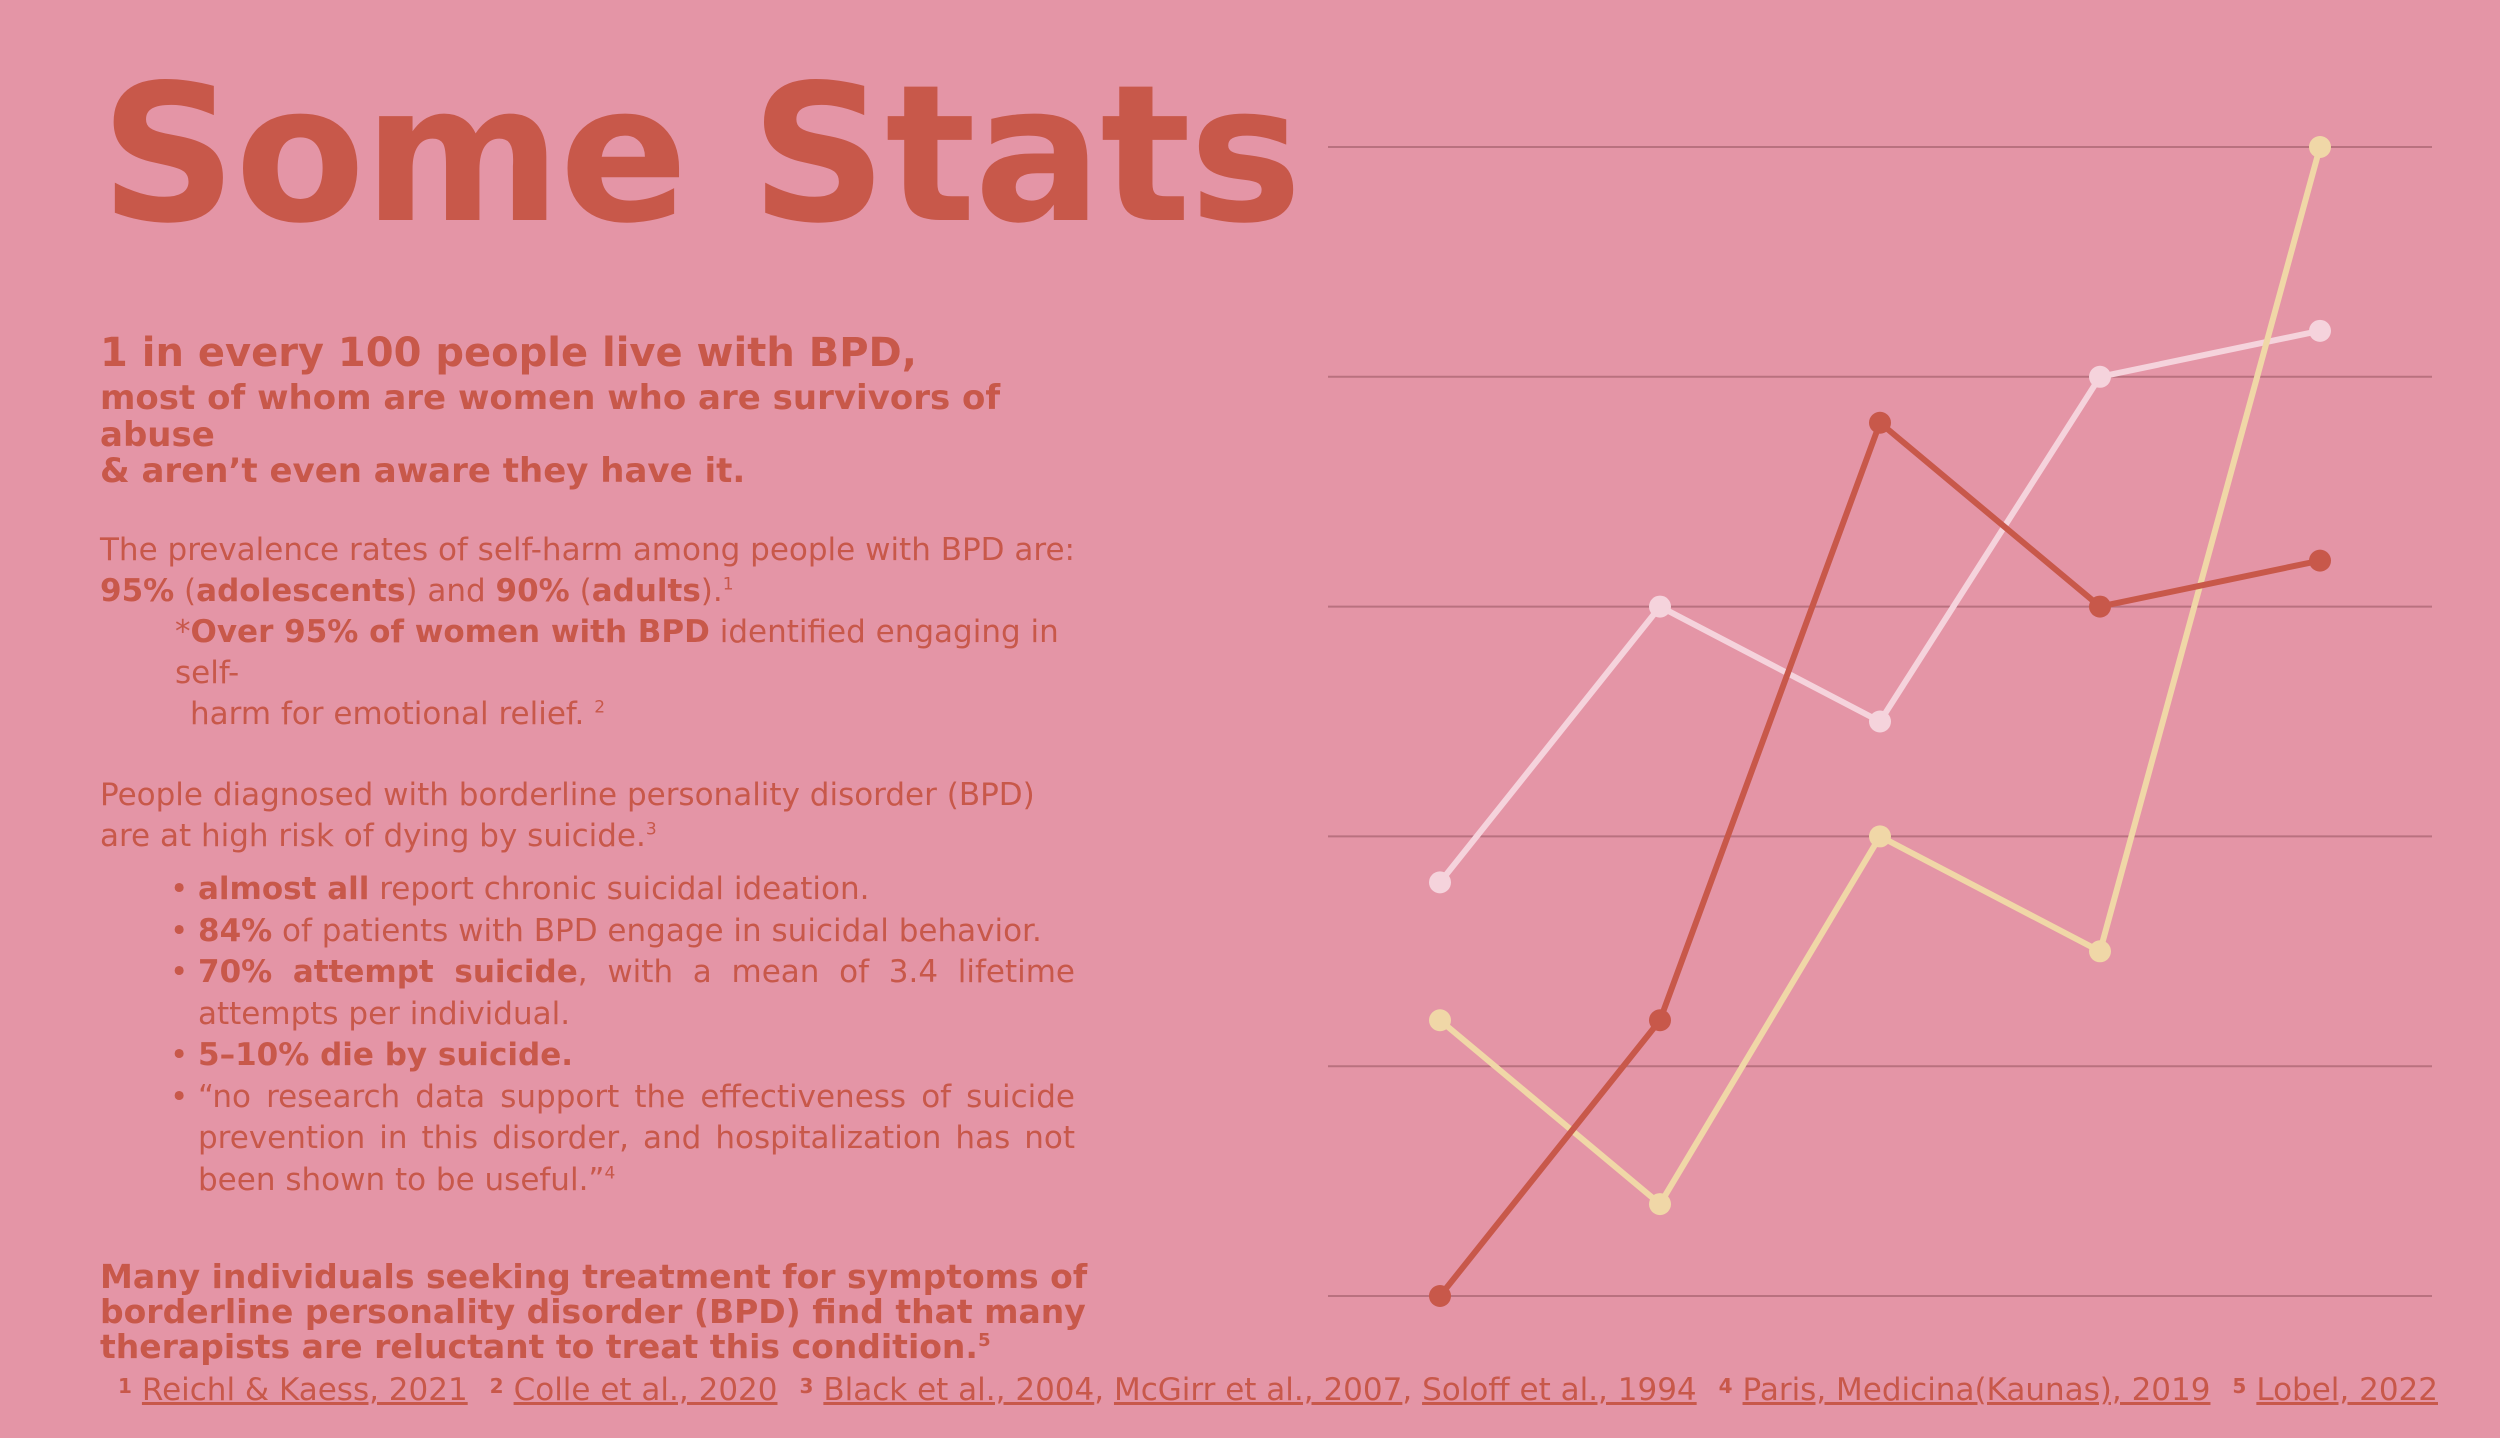  I want to click on intro-line-2b: & aren’t even aware they have it., so click(423, 471).